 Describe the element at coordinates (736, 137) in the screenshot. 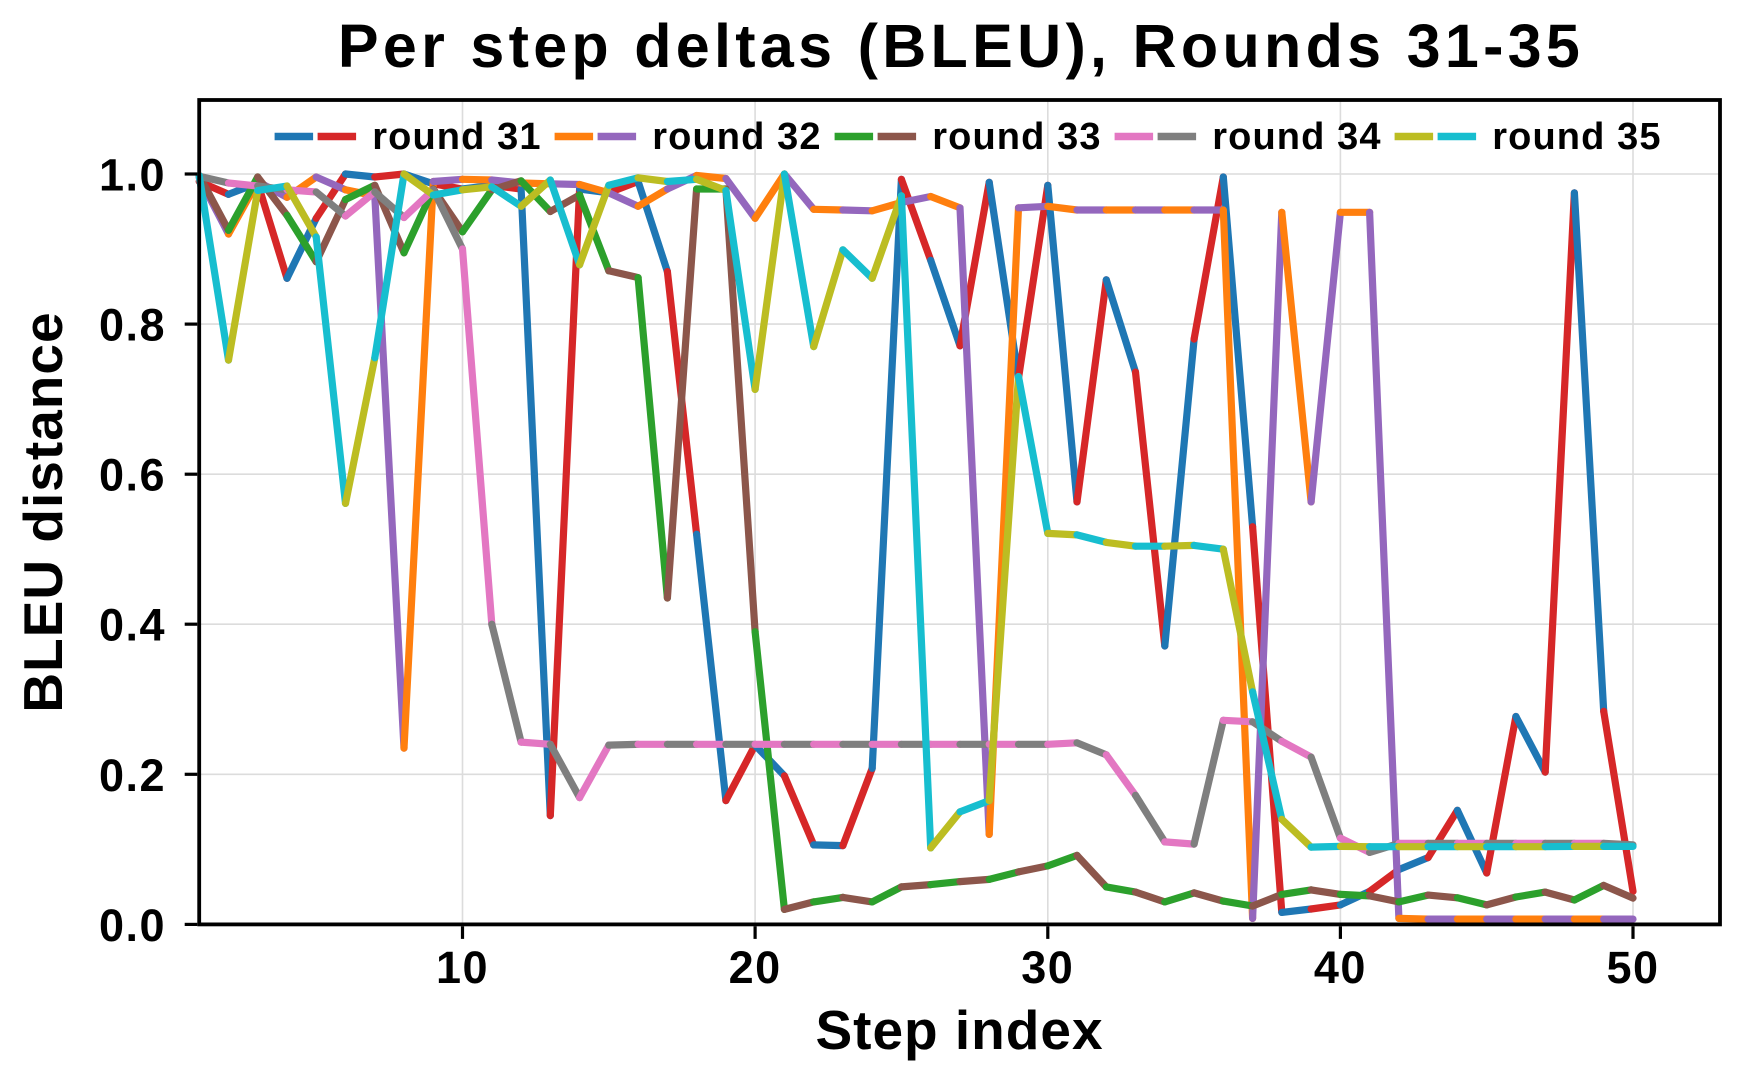

I see `svg-text: round 32` at that location.